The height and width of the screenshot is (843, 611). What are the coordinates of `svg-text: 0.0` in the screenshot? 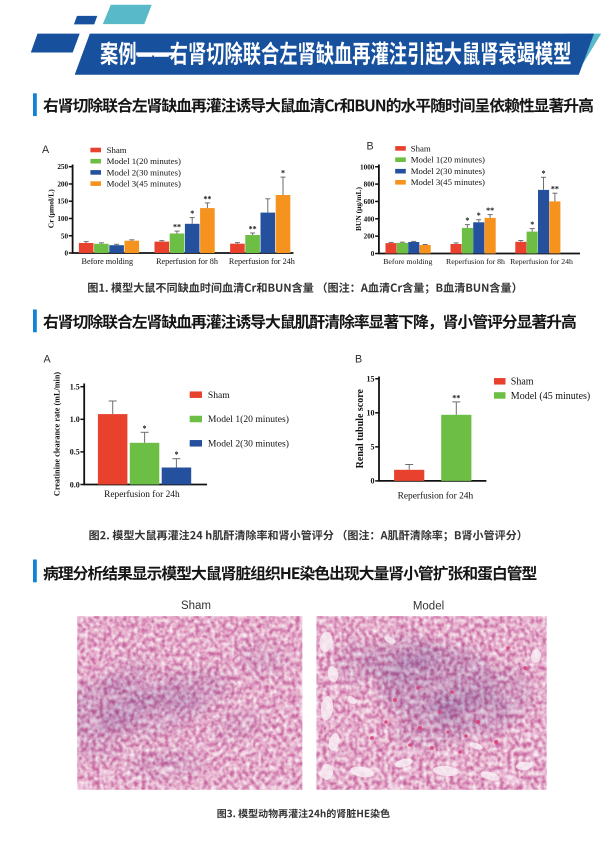 It's located at (75, 484).